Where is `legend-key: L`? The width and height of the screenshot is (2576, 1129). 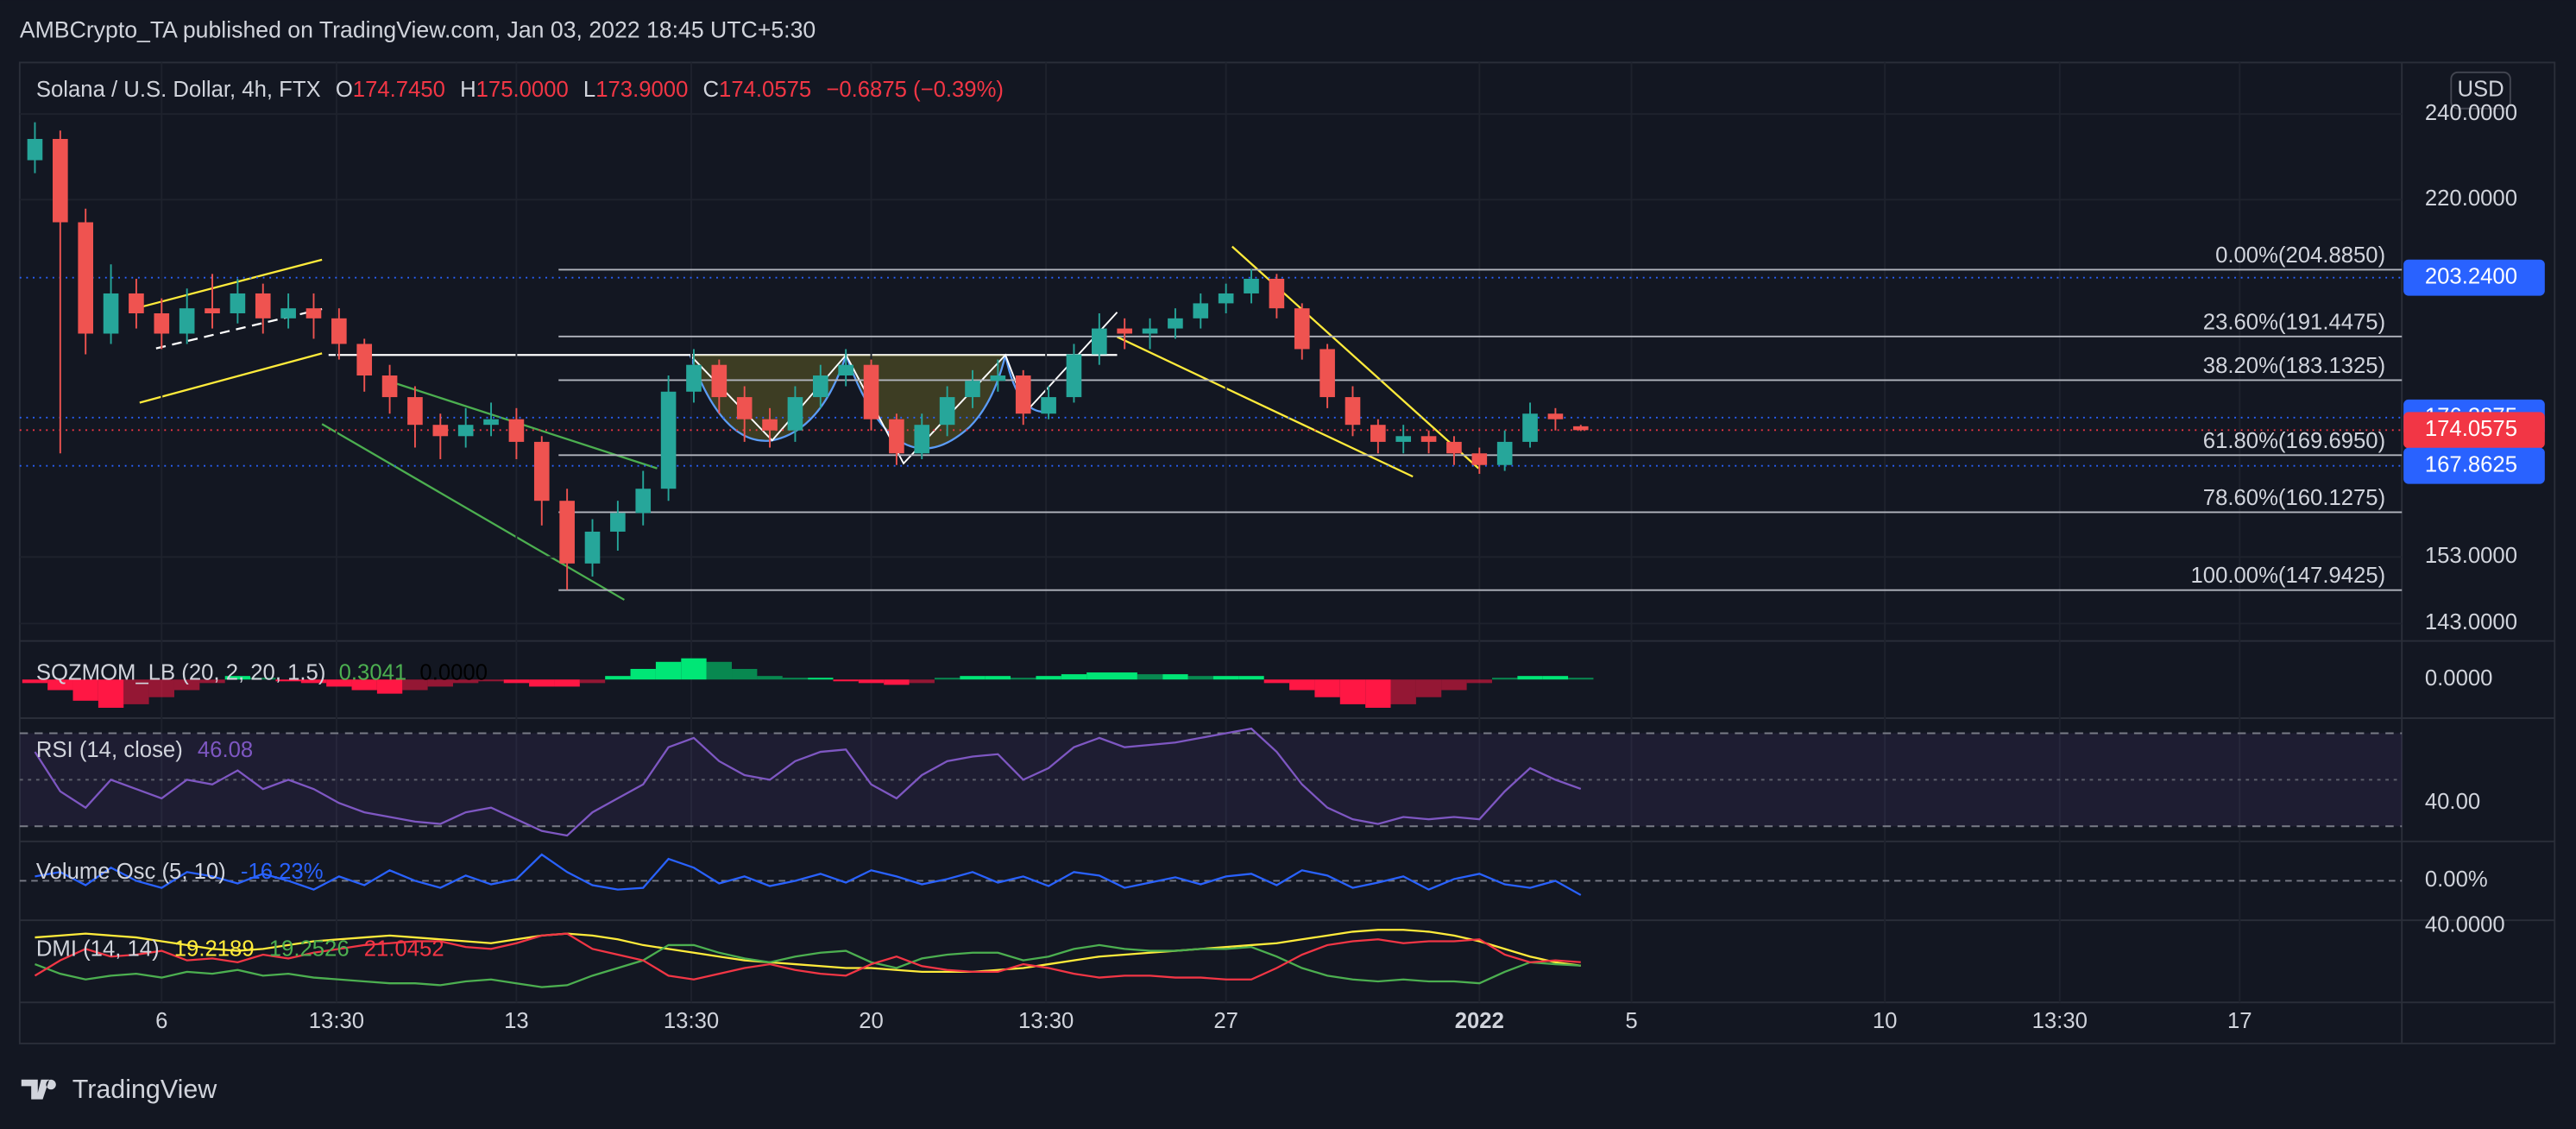 legend-key: L is located at coordinates (589, 90).